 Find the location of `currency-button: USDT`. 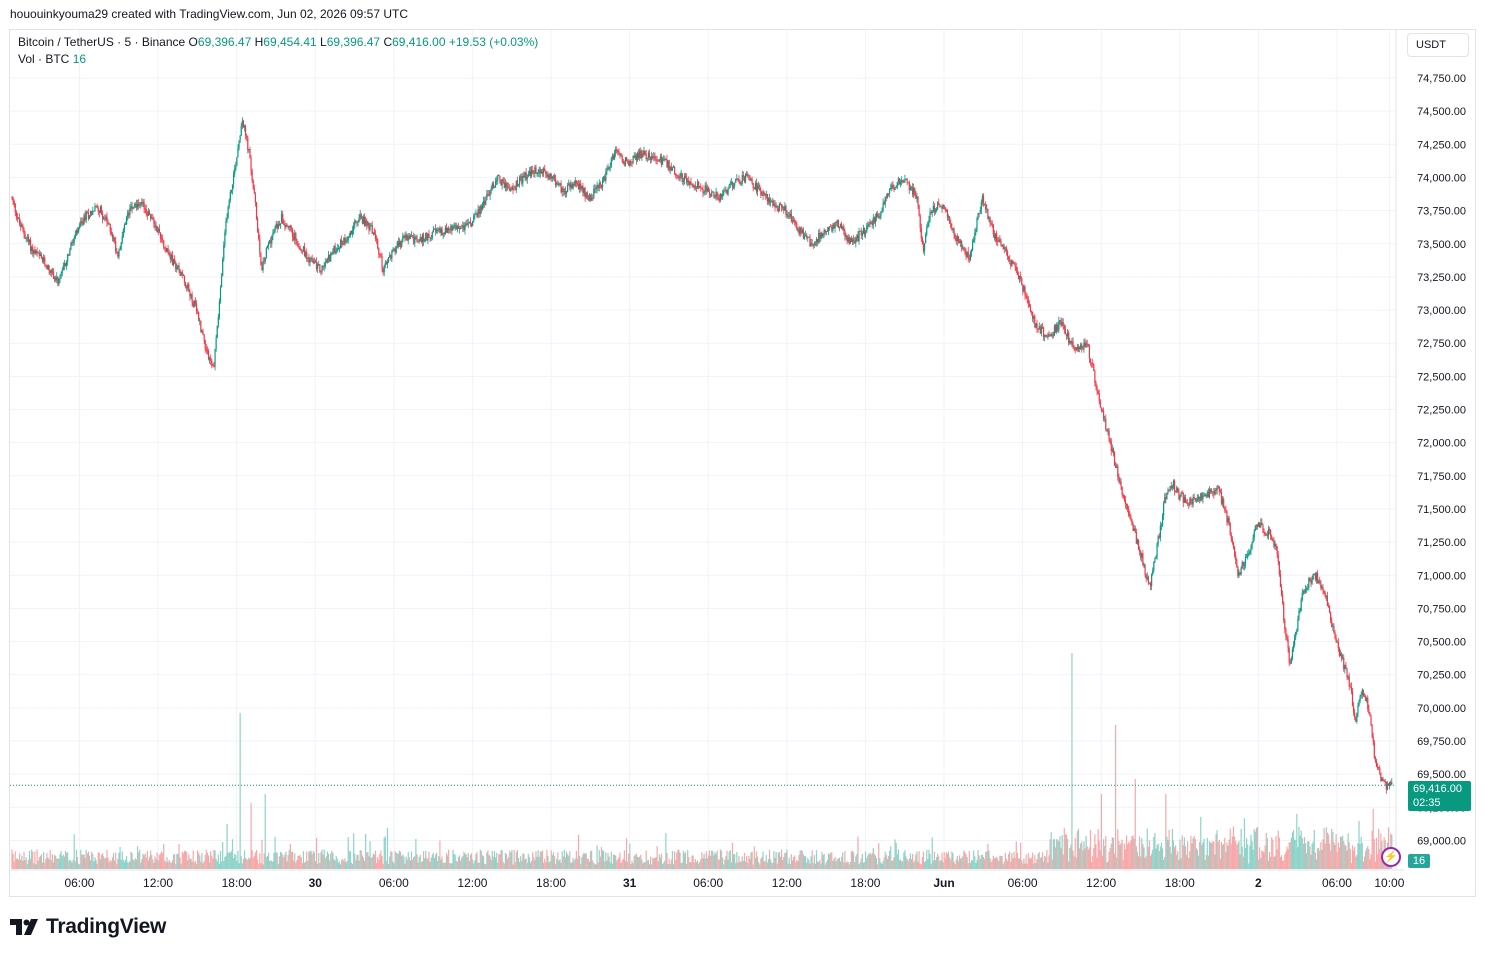

currency-button: USDT is located at coordinates (1438, 45).